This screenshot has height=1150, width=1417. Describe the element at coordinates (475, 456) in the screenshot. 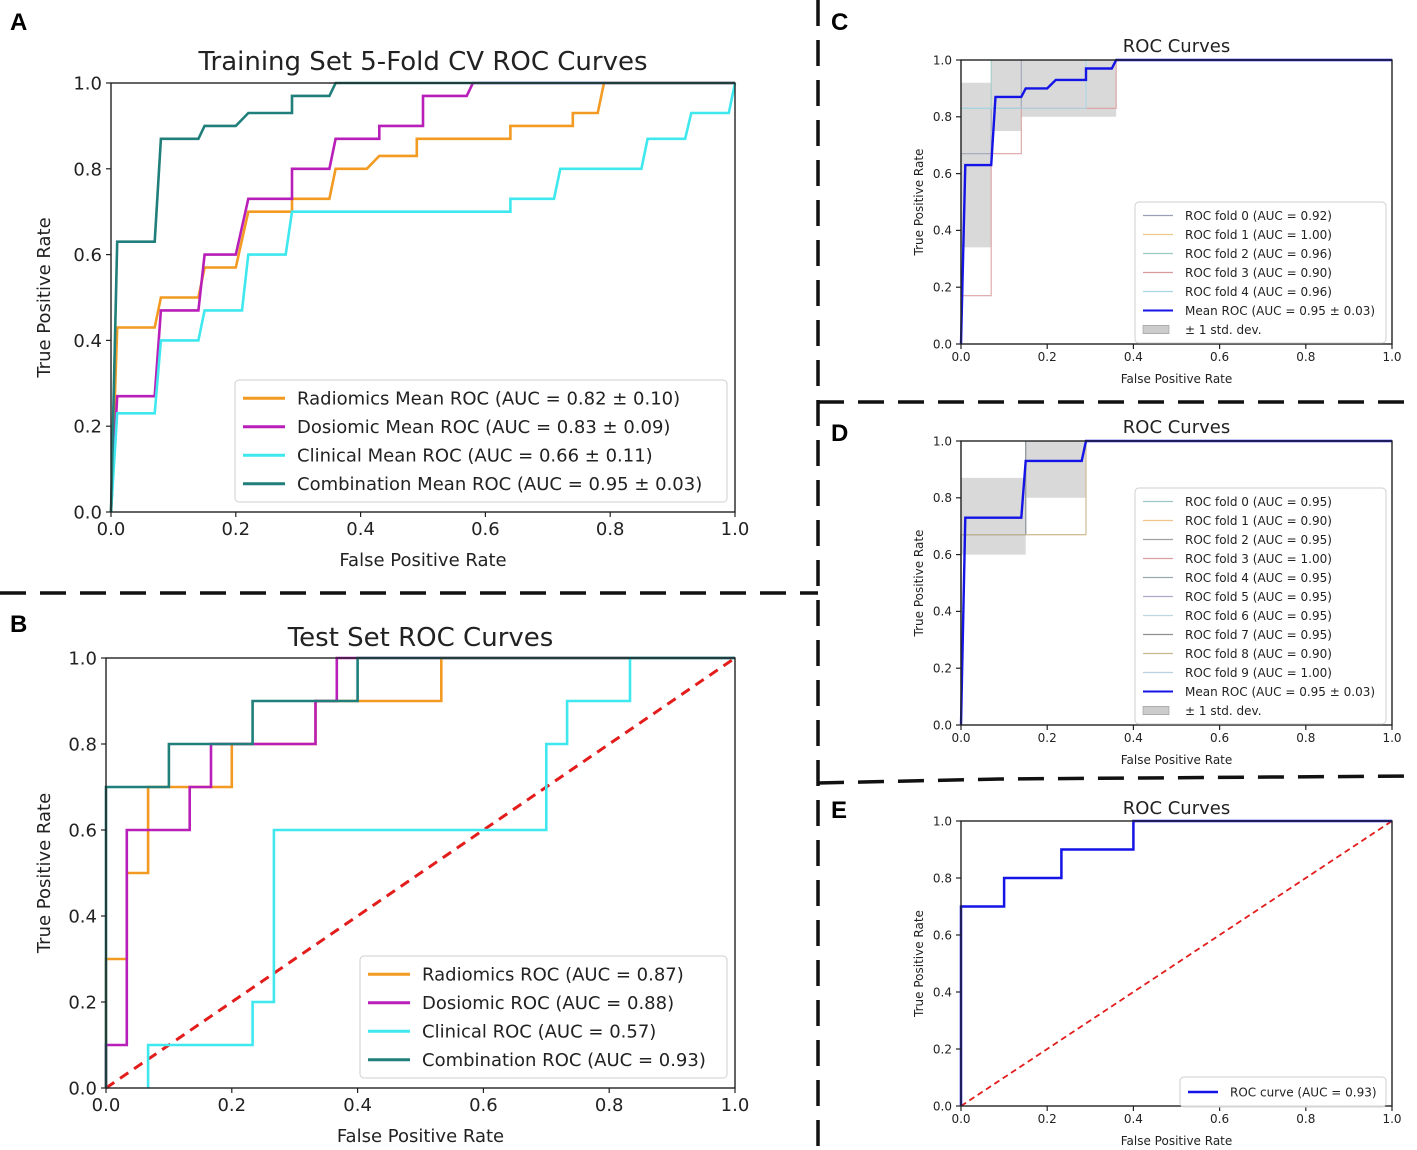

I see `legend-entry-label: Clinical Mean ROC (AUC = 0.66 ± 0.11)` at that location.